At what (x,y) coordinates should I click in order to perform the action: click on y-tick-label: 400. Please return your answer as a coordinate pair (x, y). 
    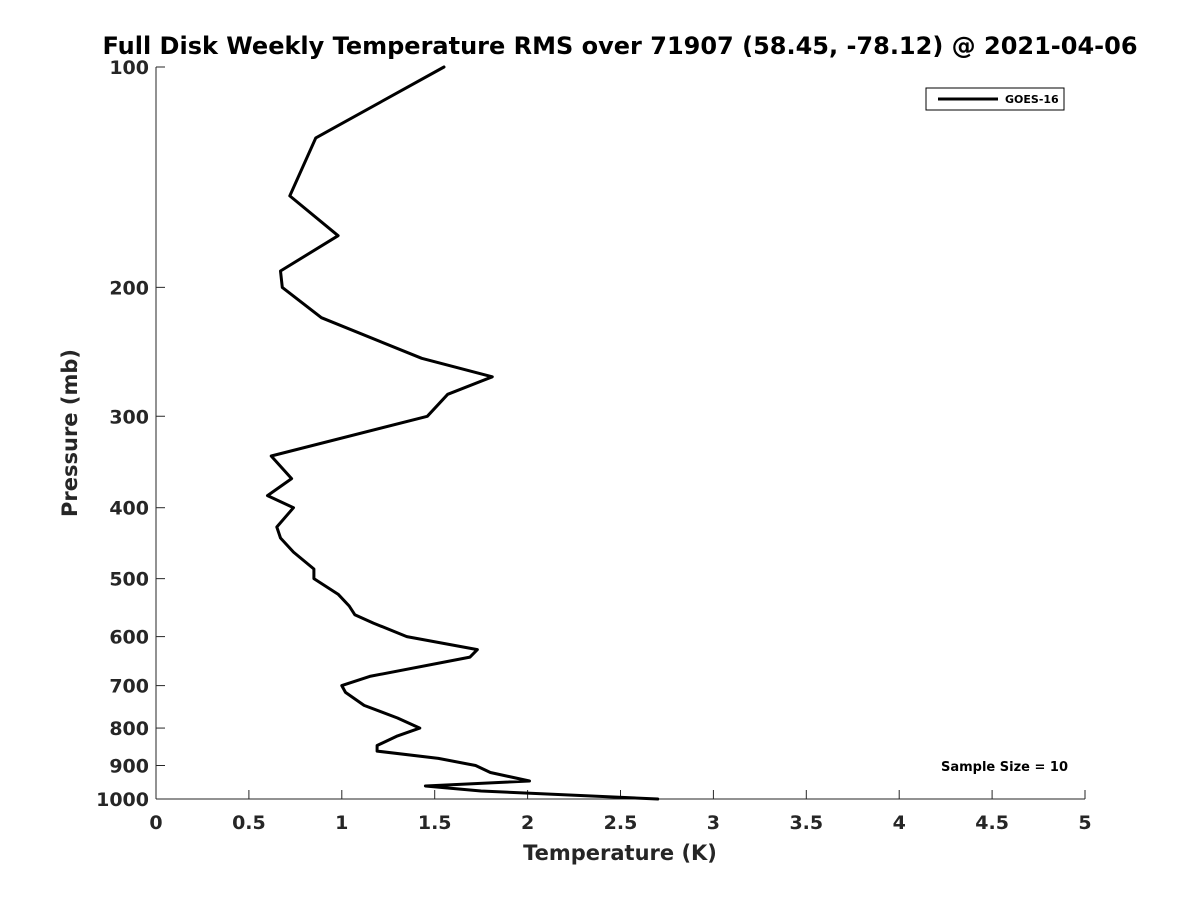
    Looking at the image, I should click on (129, 509).